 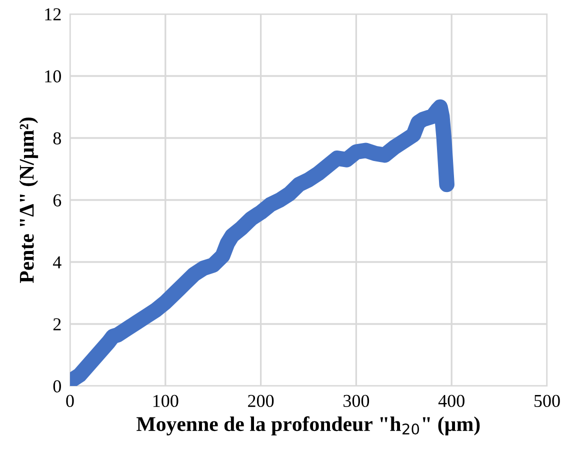 What do you see at coordinates (70, 401) in the screenshot?
I see `x-tick-label: 0` at bounding box center [70, 401].